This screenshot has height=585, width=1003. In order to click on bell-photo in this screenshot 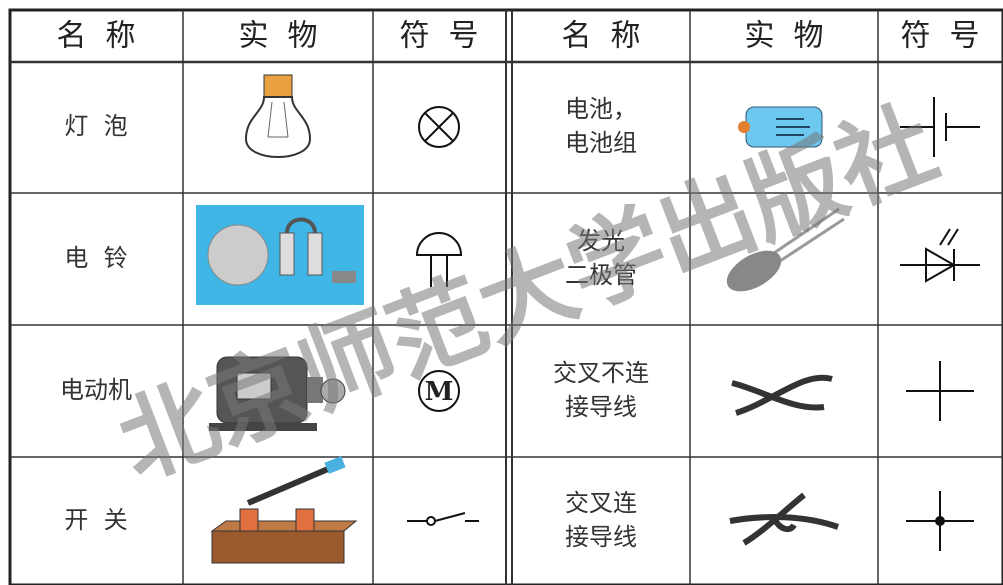, I will do `click(280, 255)`.